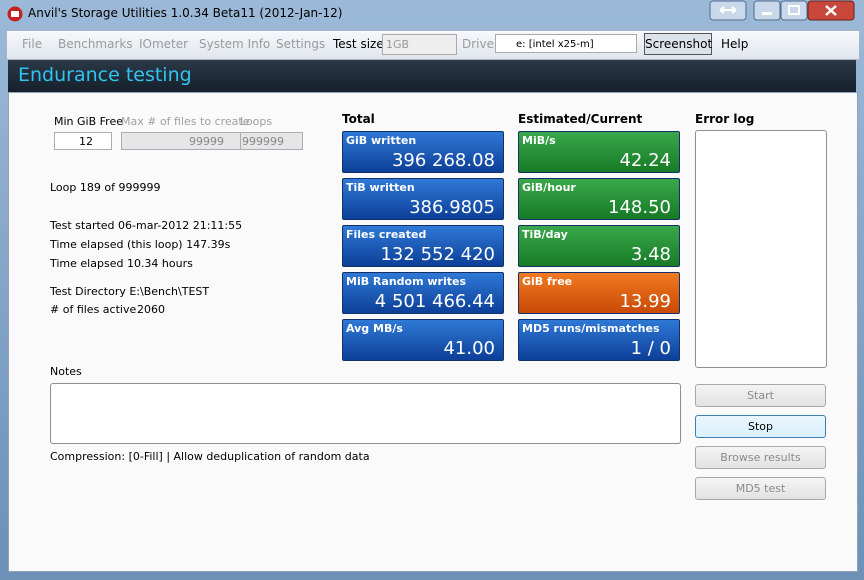  I want to click on tile-label: TiB/day, so click(545, 234).